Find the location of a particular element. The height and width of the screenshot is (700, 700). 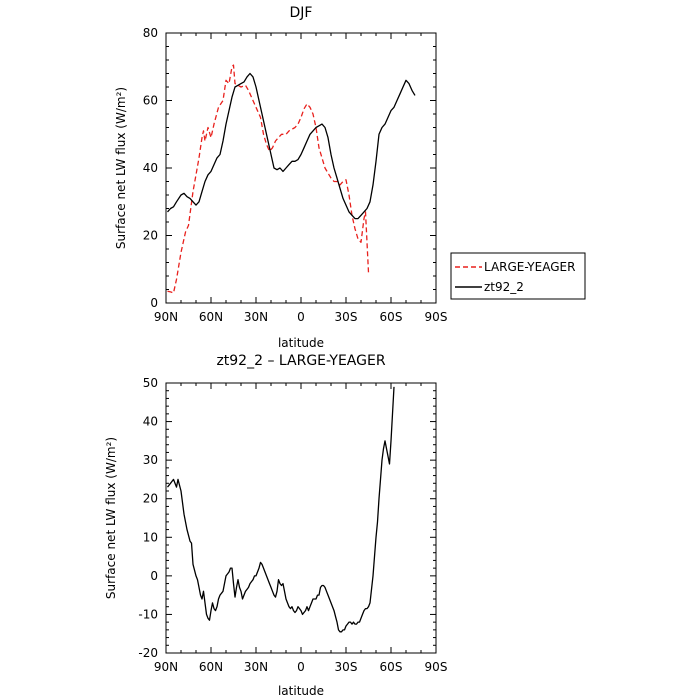

legend-label-large-yeager: LARGE-YEAGER is located at coordinates (529, 267).